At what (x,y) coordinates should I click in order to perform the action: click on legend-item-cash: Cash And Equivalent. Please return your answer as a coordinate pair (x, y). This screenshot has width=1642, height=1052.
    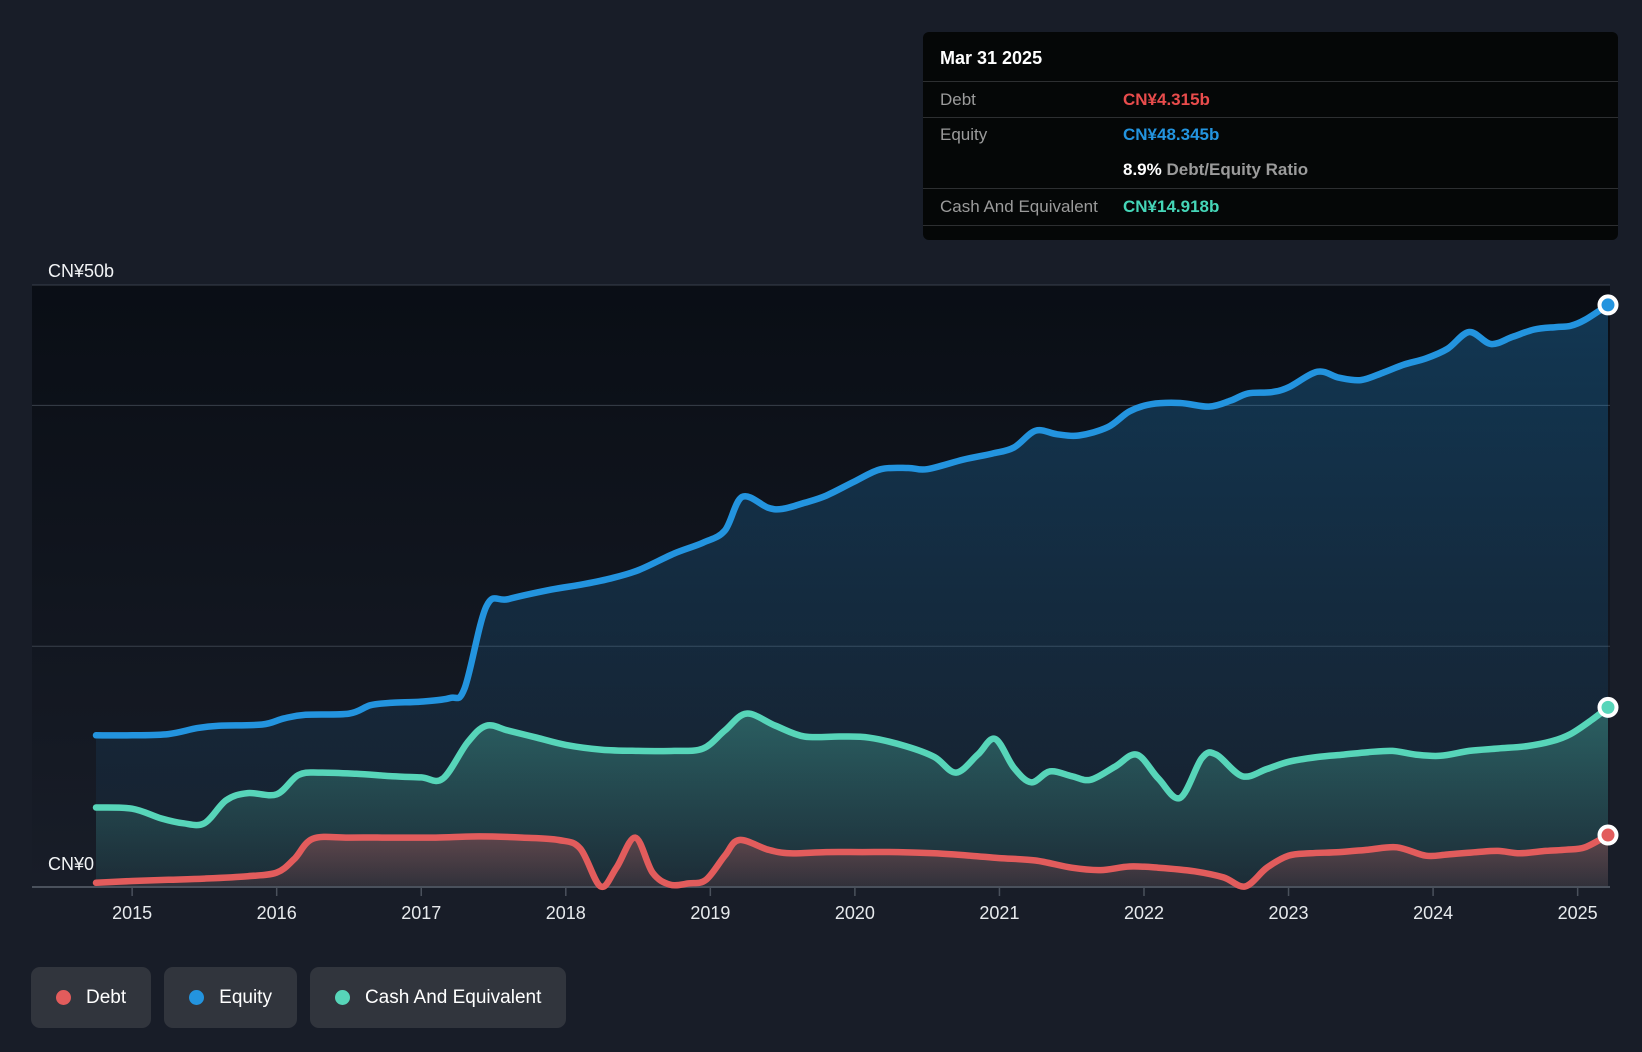
    Looking at the image, I should click on (438, 997).